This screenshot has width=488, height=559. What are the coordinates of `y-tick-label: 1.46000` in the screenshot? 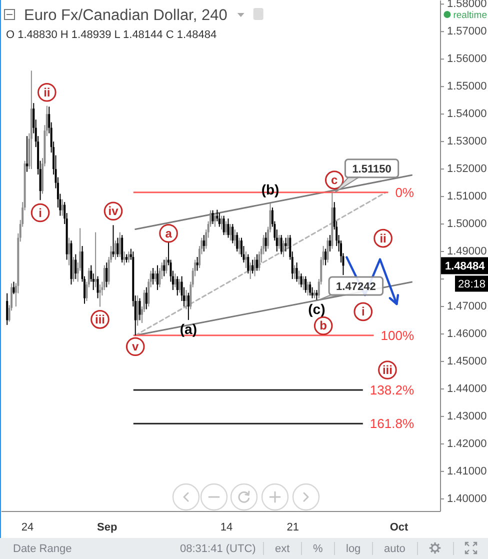 It's located at (467, 334).